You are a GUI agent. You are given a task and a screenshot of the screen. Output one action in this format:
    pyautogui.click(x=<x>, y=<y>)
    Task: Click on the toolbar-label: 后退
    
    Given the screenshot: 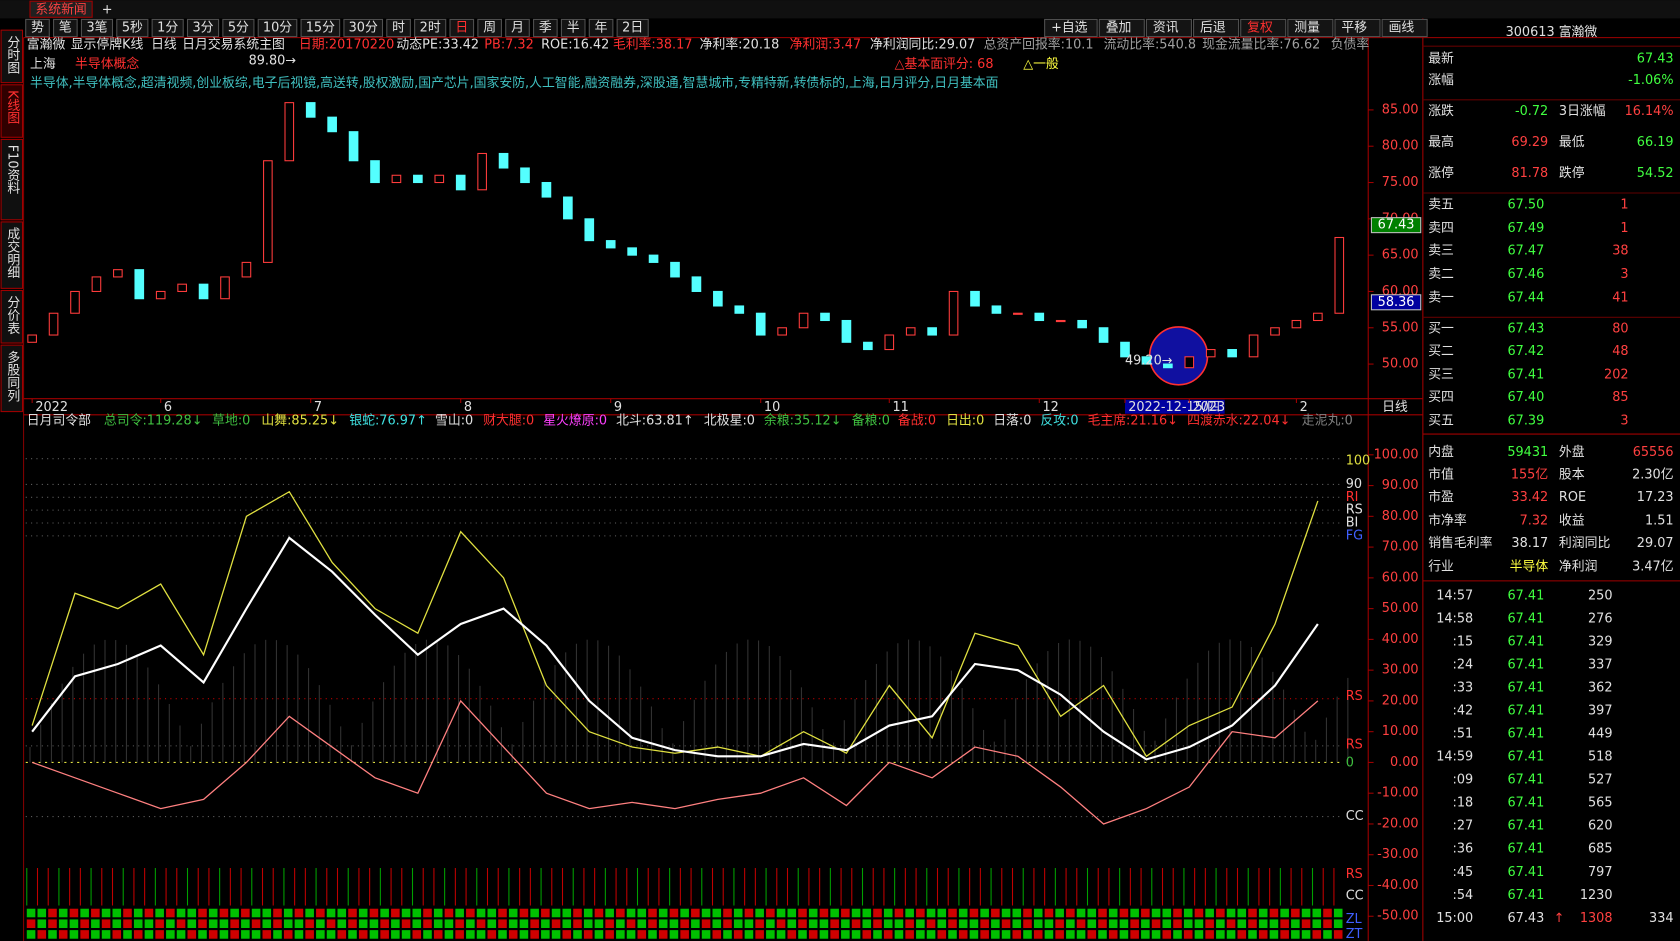 What is the action you would take?
    pyautogui.click(x=1213, y=27)
    